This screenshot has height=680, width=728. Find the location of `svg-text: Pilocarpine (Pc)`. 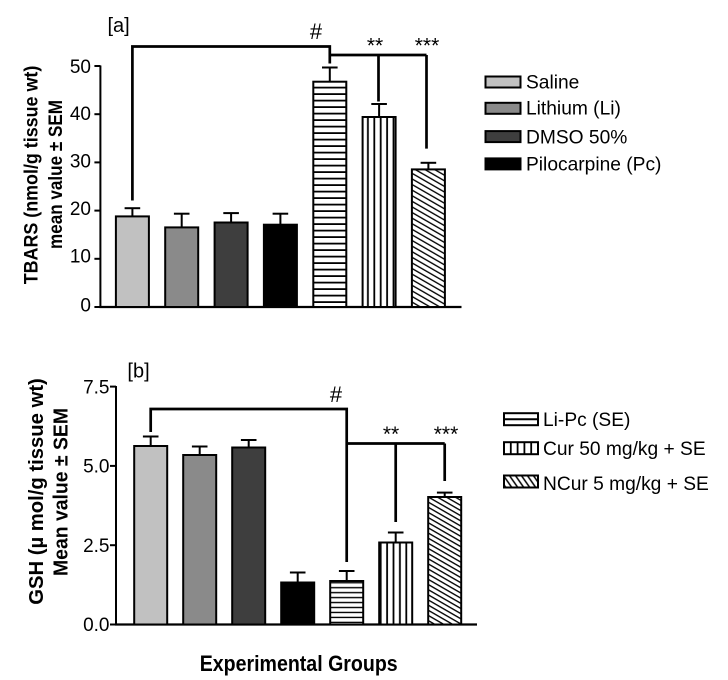

svg-text: Pilocarpine (Pc) is located at coordinates (593, 165).